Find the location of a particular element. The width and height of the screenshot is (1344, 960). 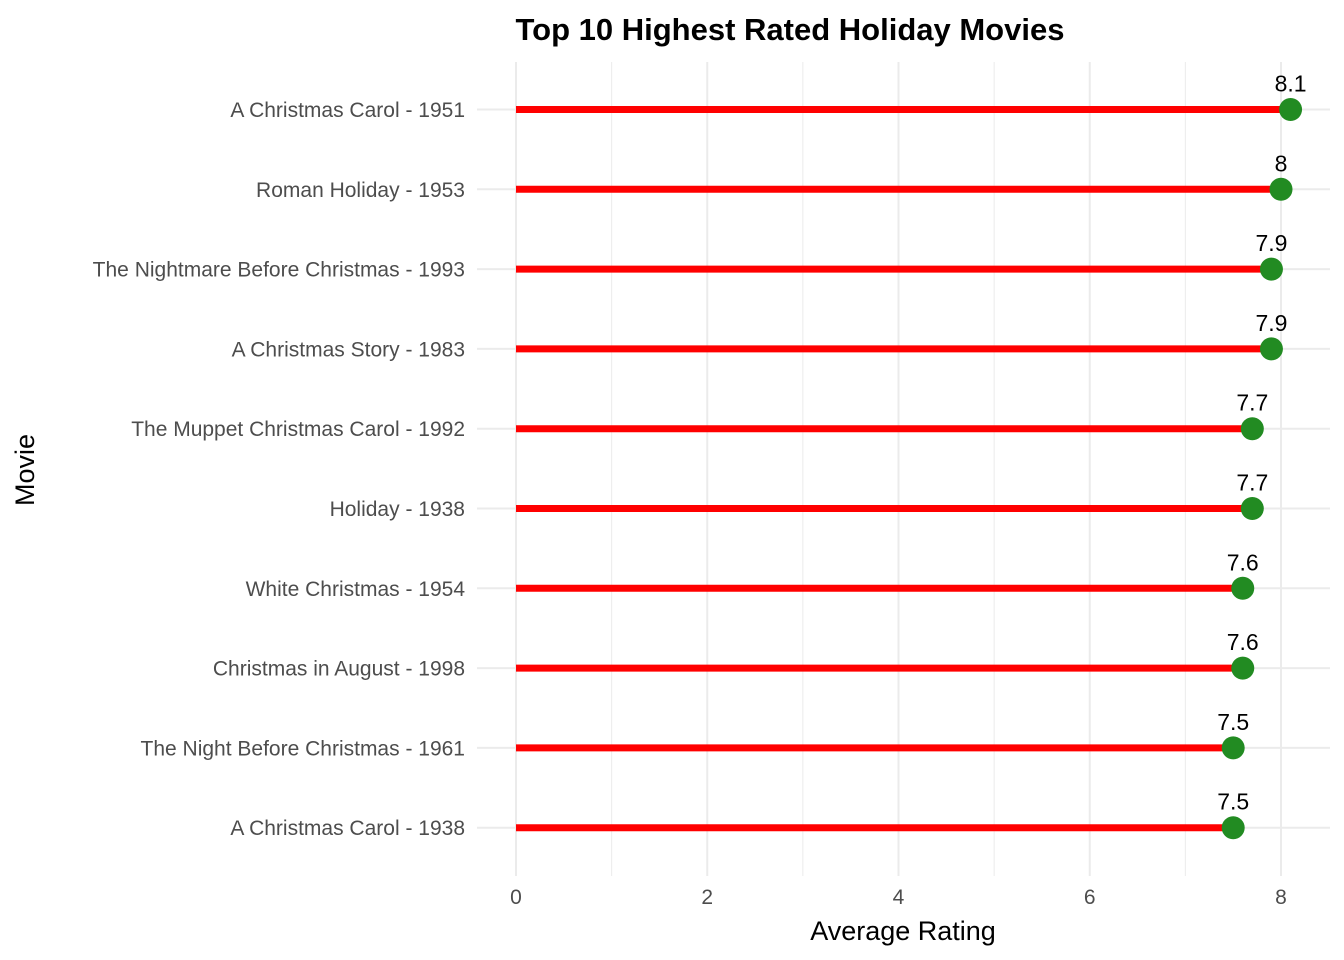

y-tick-label: White Christmas - 1954 is located at coordinates (356, 589).